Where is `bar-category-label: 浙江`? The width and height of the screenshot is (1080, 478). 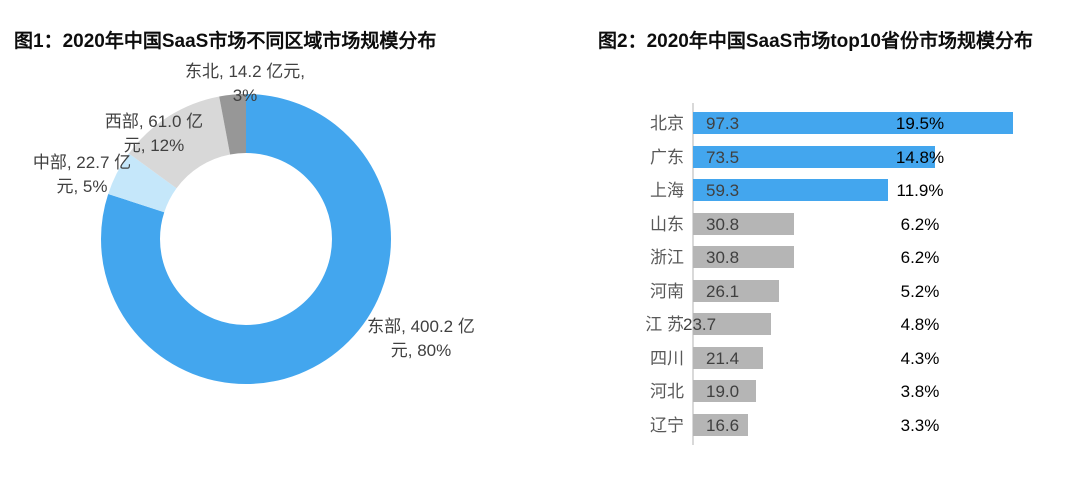
bar-category-label: 浙江 is located at coordinates (667, 257).